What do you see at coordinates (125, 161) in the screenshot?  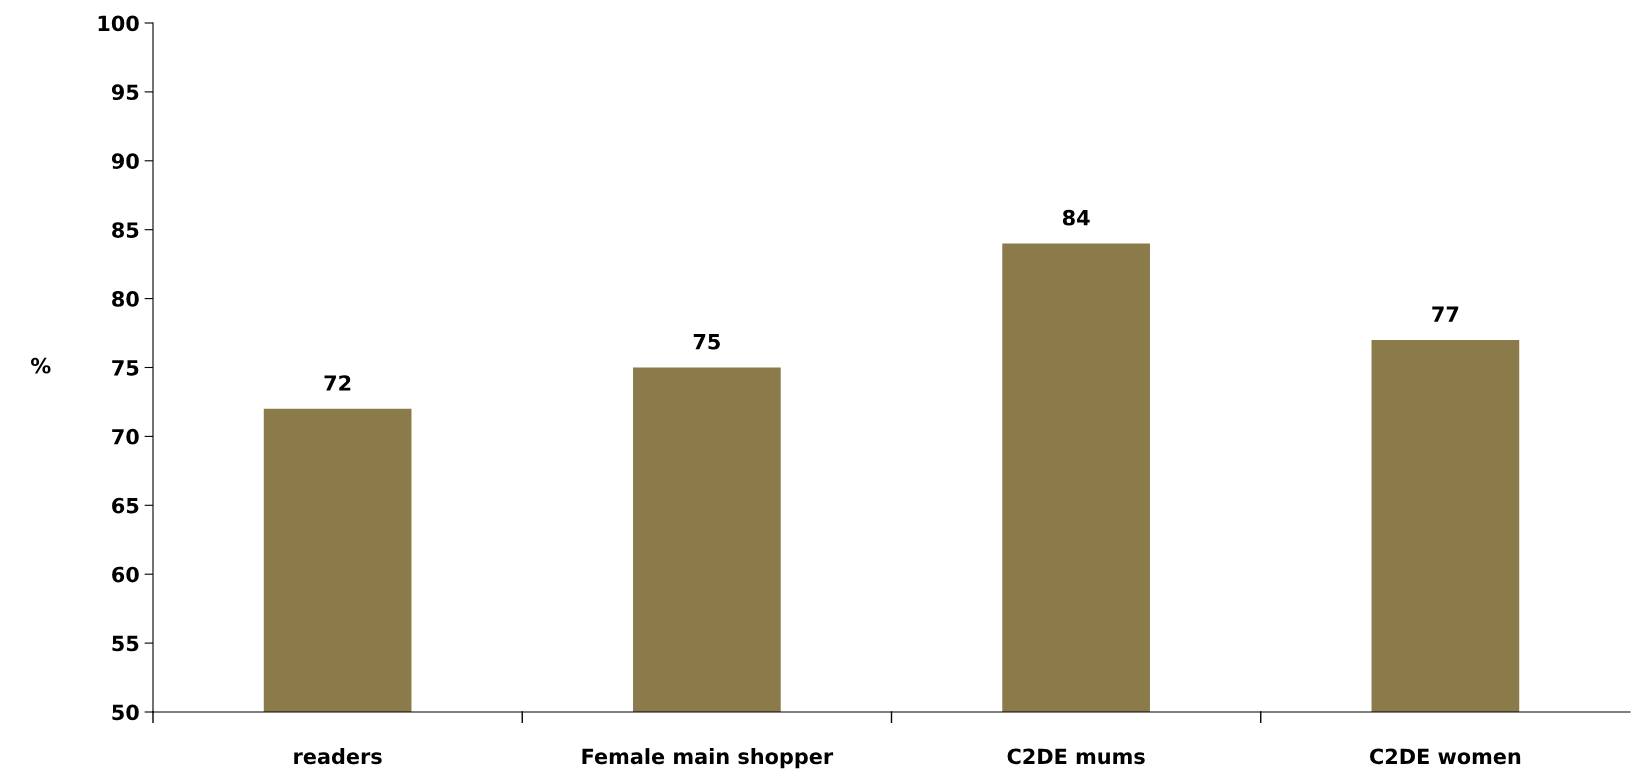 I see `y-tick-label: 90` at bounding box center [125, 161].